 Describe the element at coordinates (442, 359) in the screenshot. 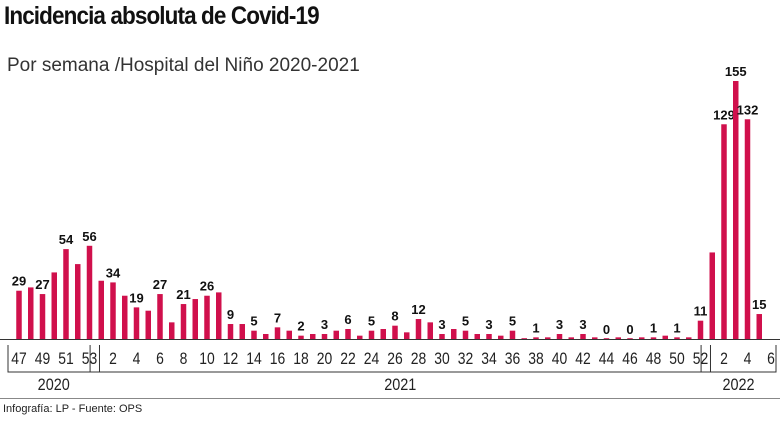

I see `x-tick-label: 30` at that location.